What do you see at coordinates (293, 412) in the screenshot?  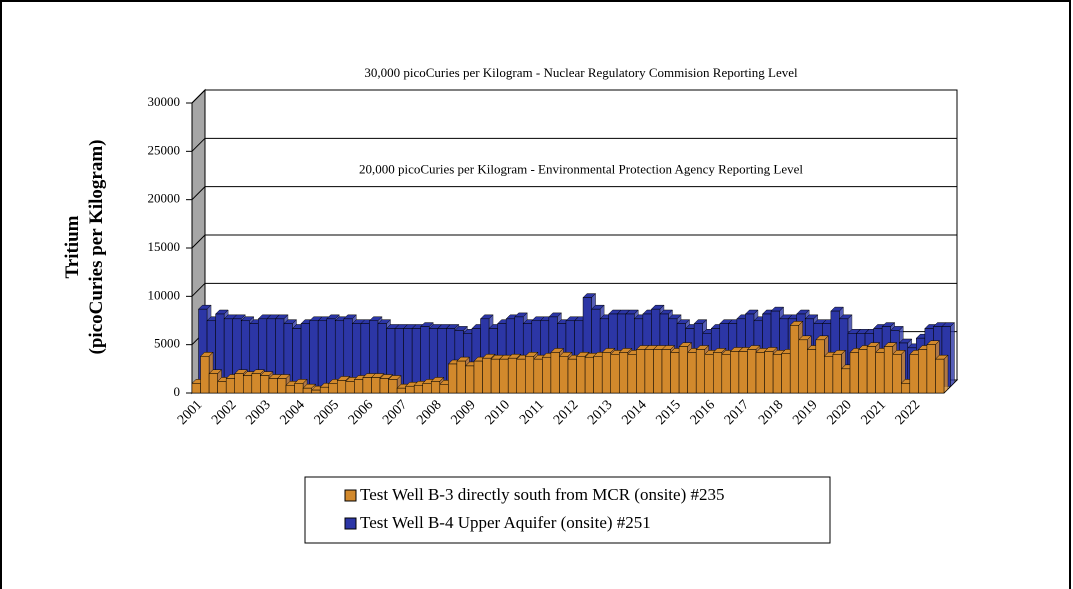 I see `x-tick-label: 2004` at bounding box center [293, 412].